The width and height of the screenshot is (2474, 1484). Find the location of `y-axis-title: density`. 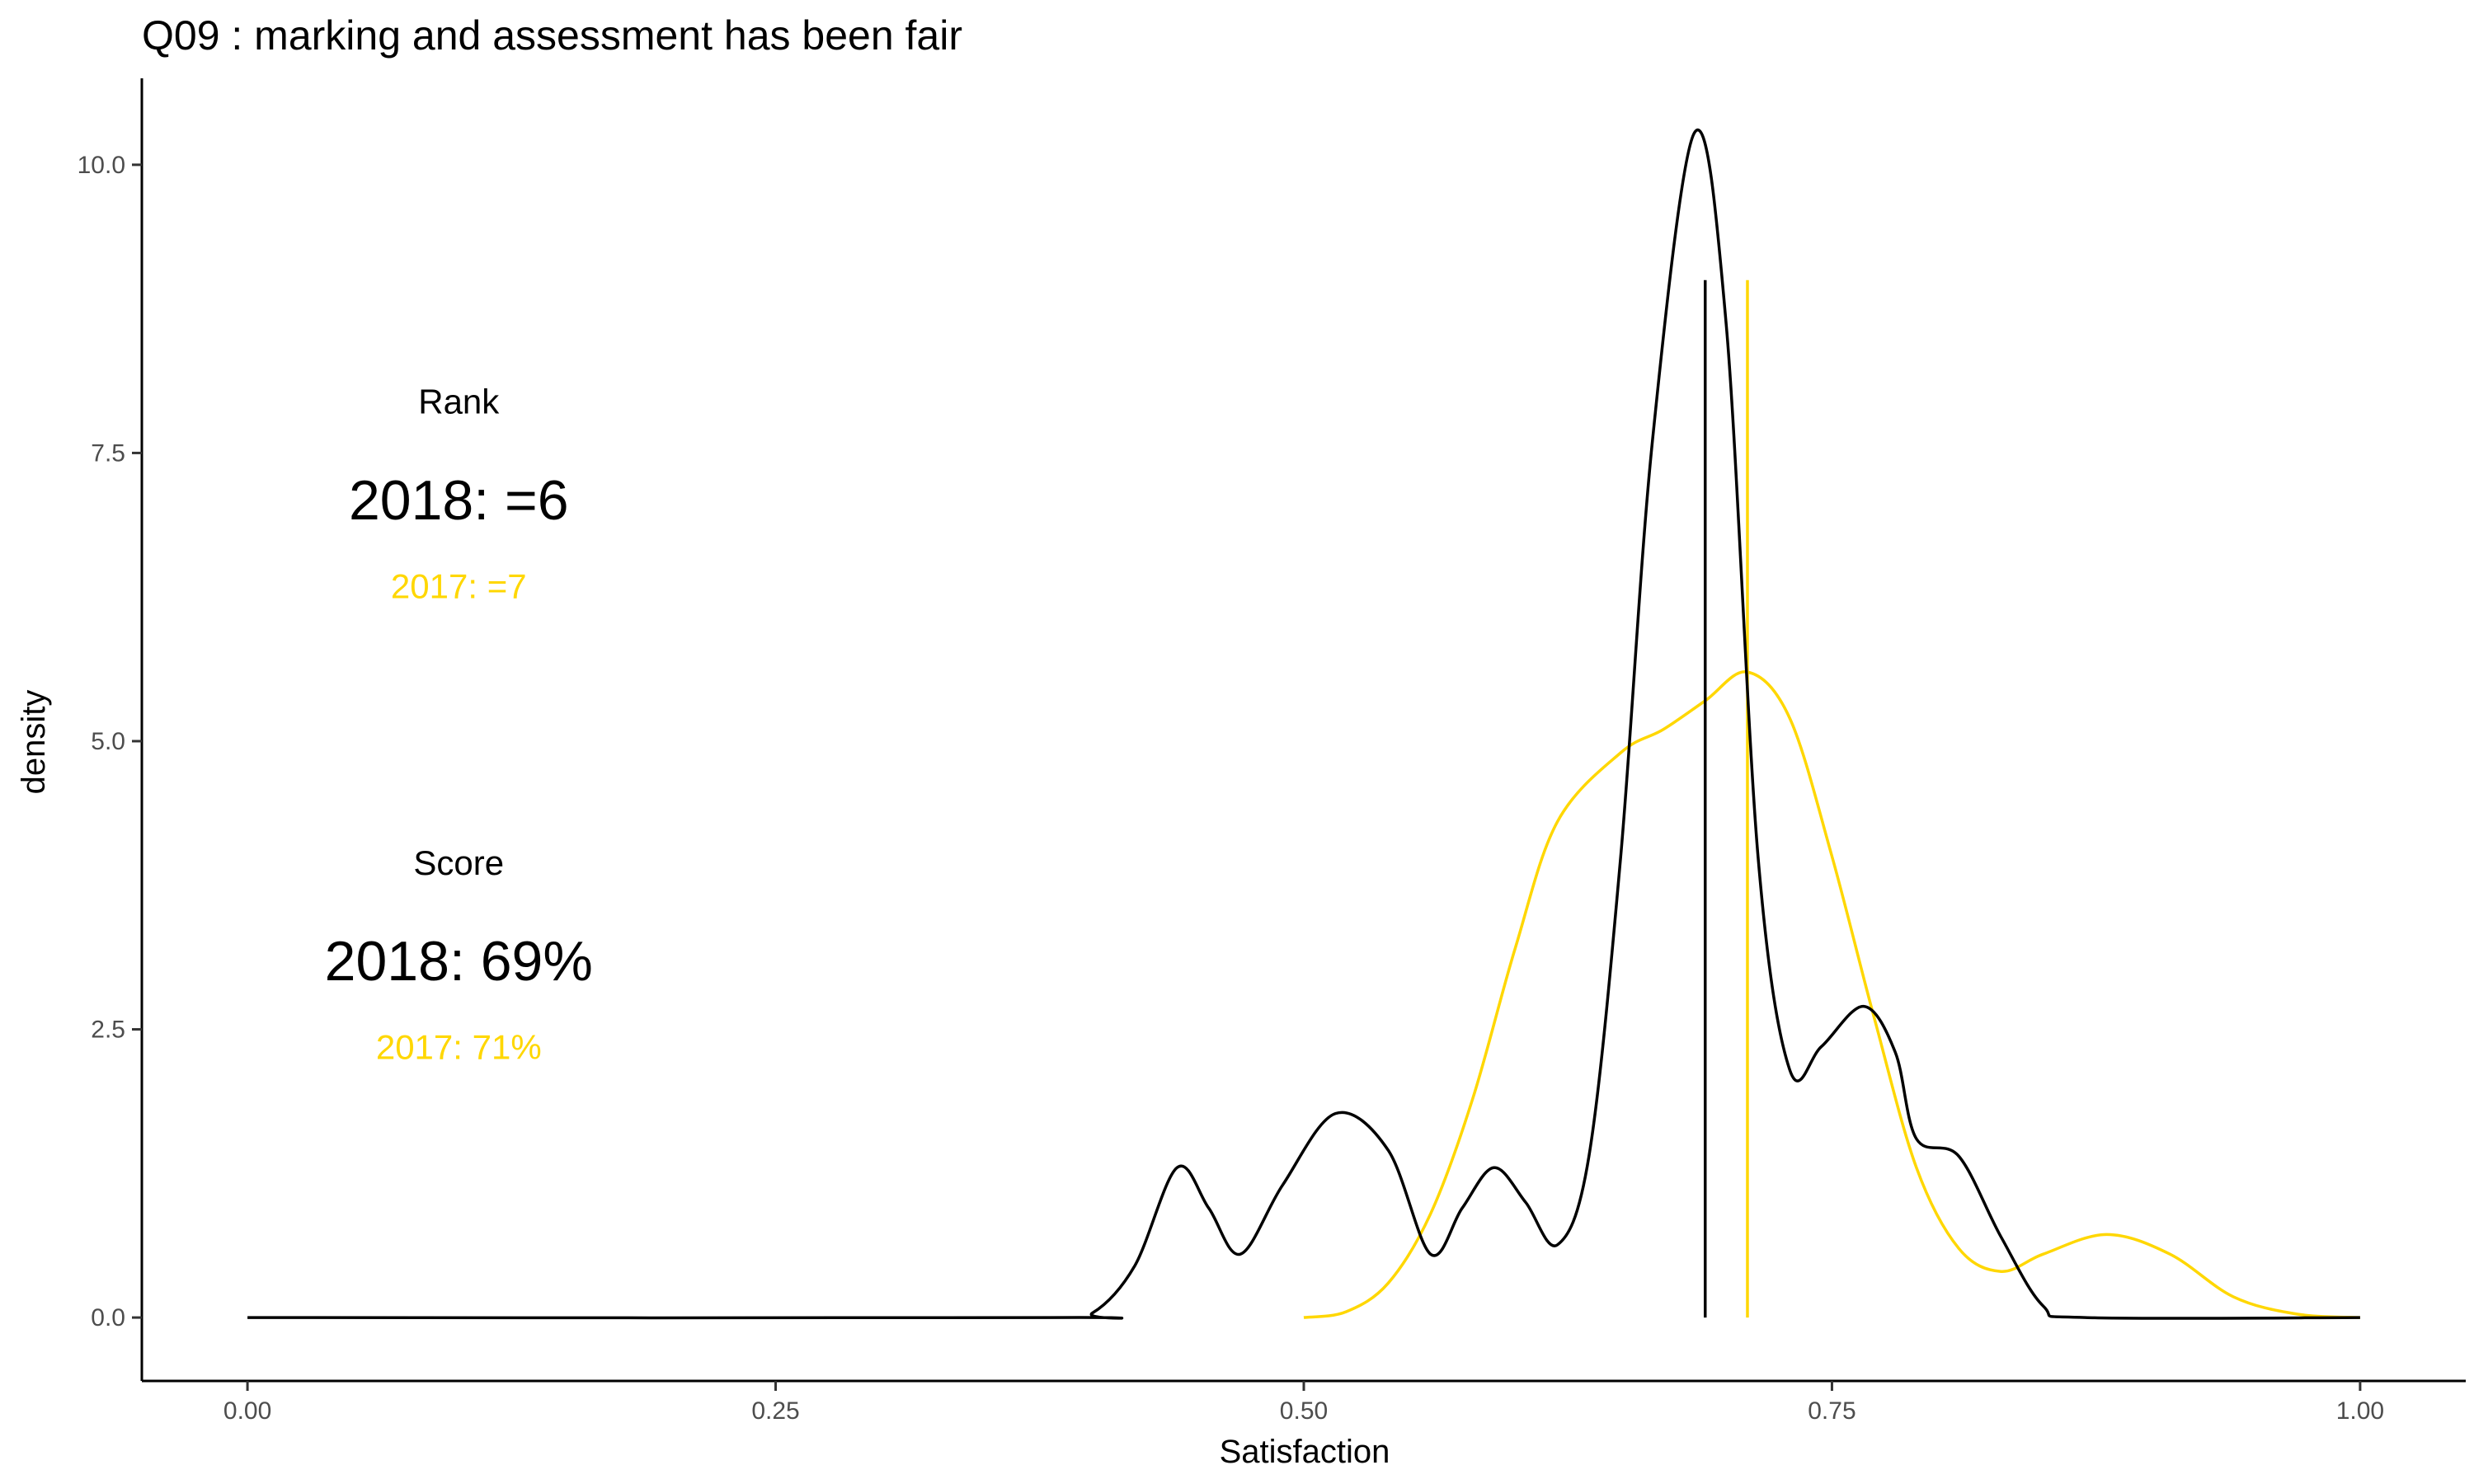

y-axis-title: density is located at coordinates (34, 742).